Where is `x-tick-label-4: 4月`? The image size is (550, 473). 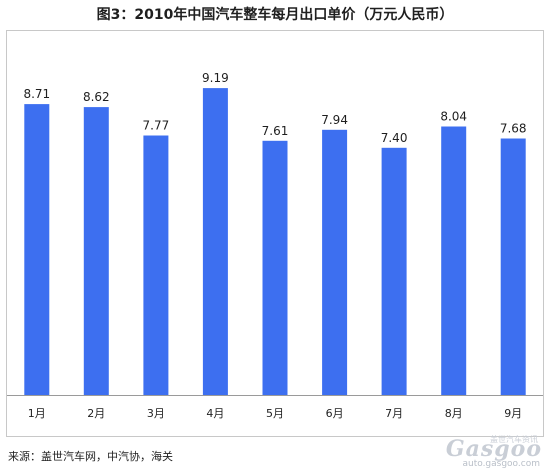 x-tick-label-4: 4月 is located at coordinates (215, 413).